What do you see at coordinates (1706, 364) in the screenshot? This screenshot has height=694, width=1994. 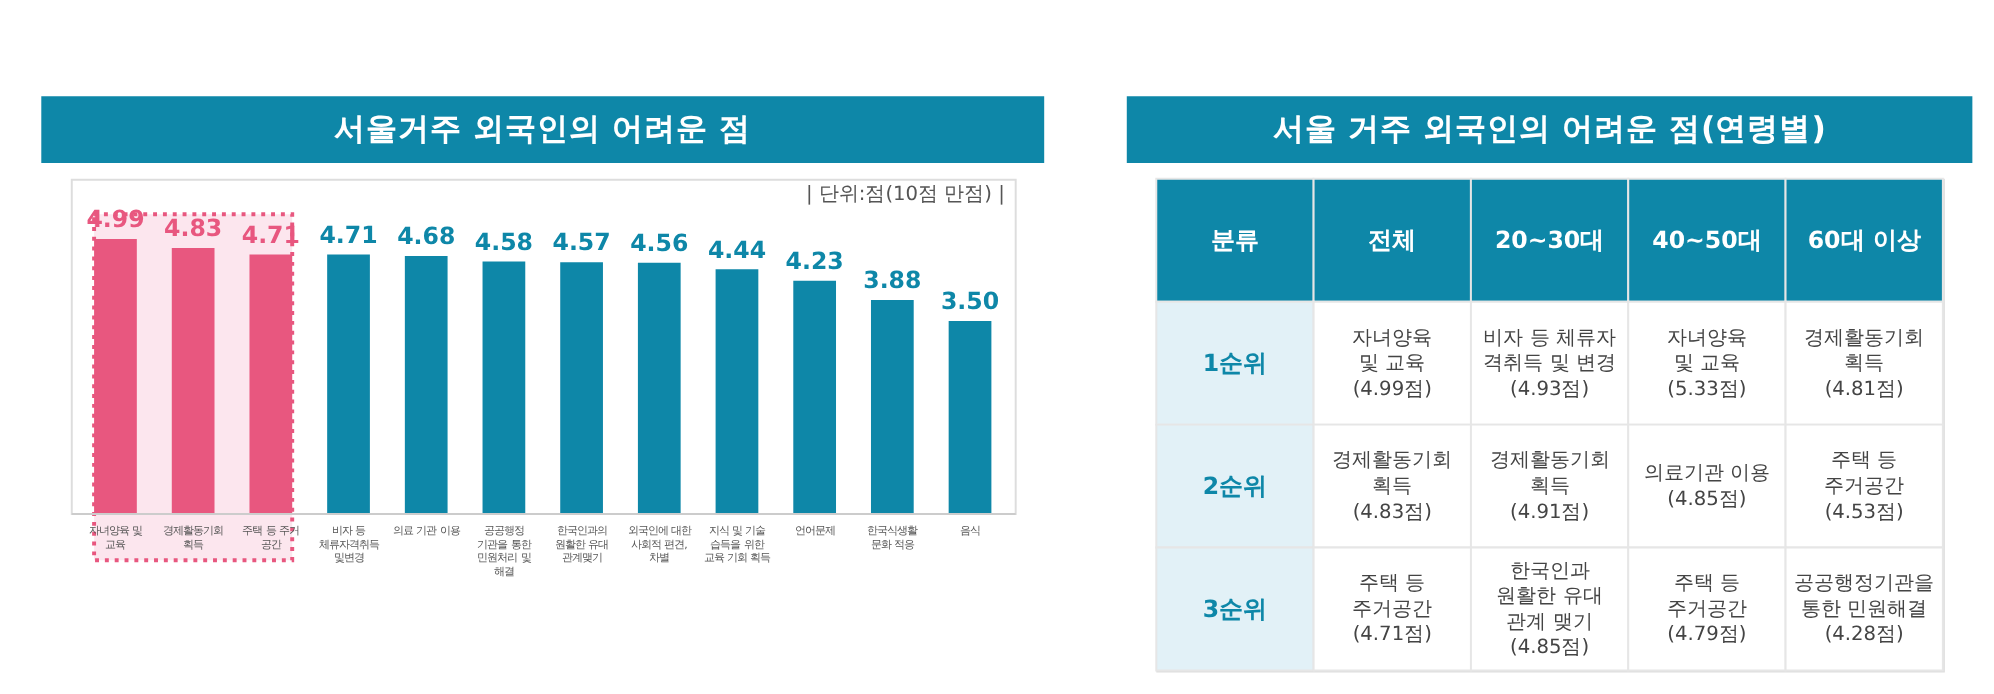 I see `text: 자녀양육 및 교육 (5.33점)` at bounding box center [1706, 364].